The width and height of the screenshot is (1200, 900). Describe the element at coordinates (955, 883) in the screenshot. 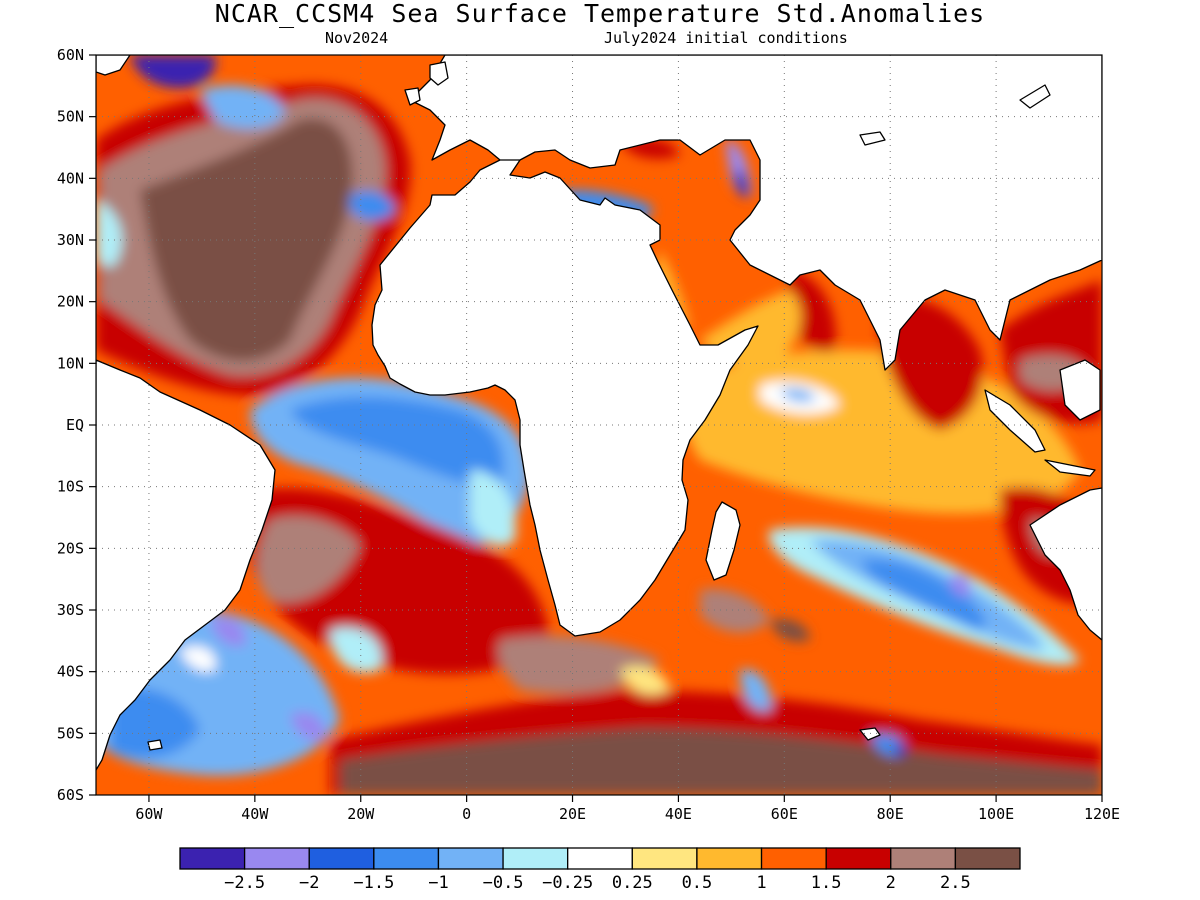

I see `colorbar-label: 2.5` at that location.